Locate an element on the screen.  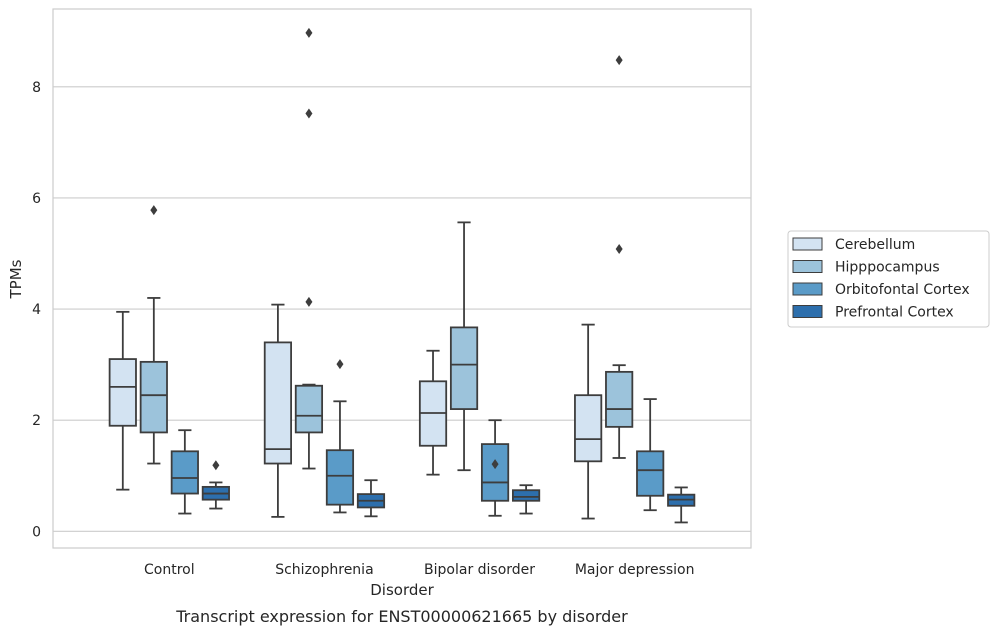
y-axis-label: TPMs is located at coordinates (16, 279).